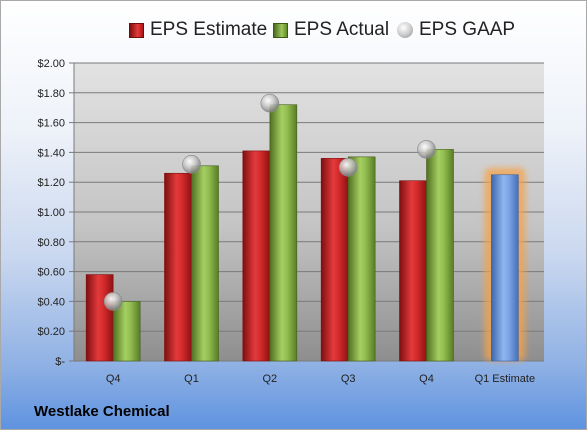 The width and height of the screenshot is (587, 431). Describe the element at coordinates (51, 94) in the screenshot. I see `y-tick-label: $1.80` at that location.